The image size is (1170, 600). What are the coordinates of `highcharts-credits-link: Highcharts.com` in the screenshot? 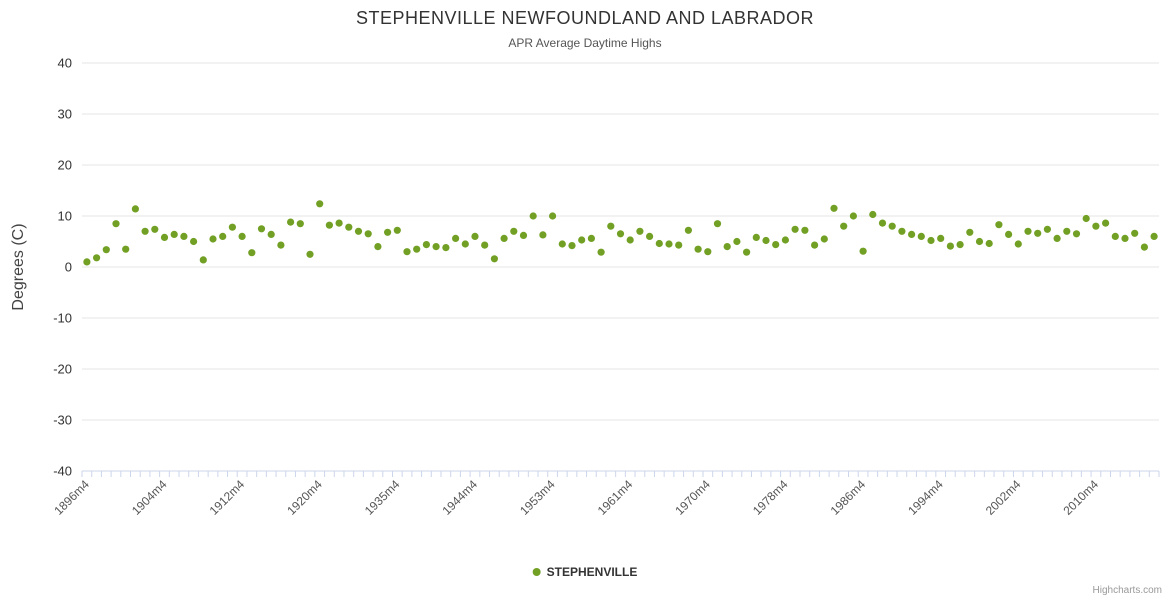 It's located at (1127, 590).